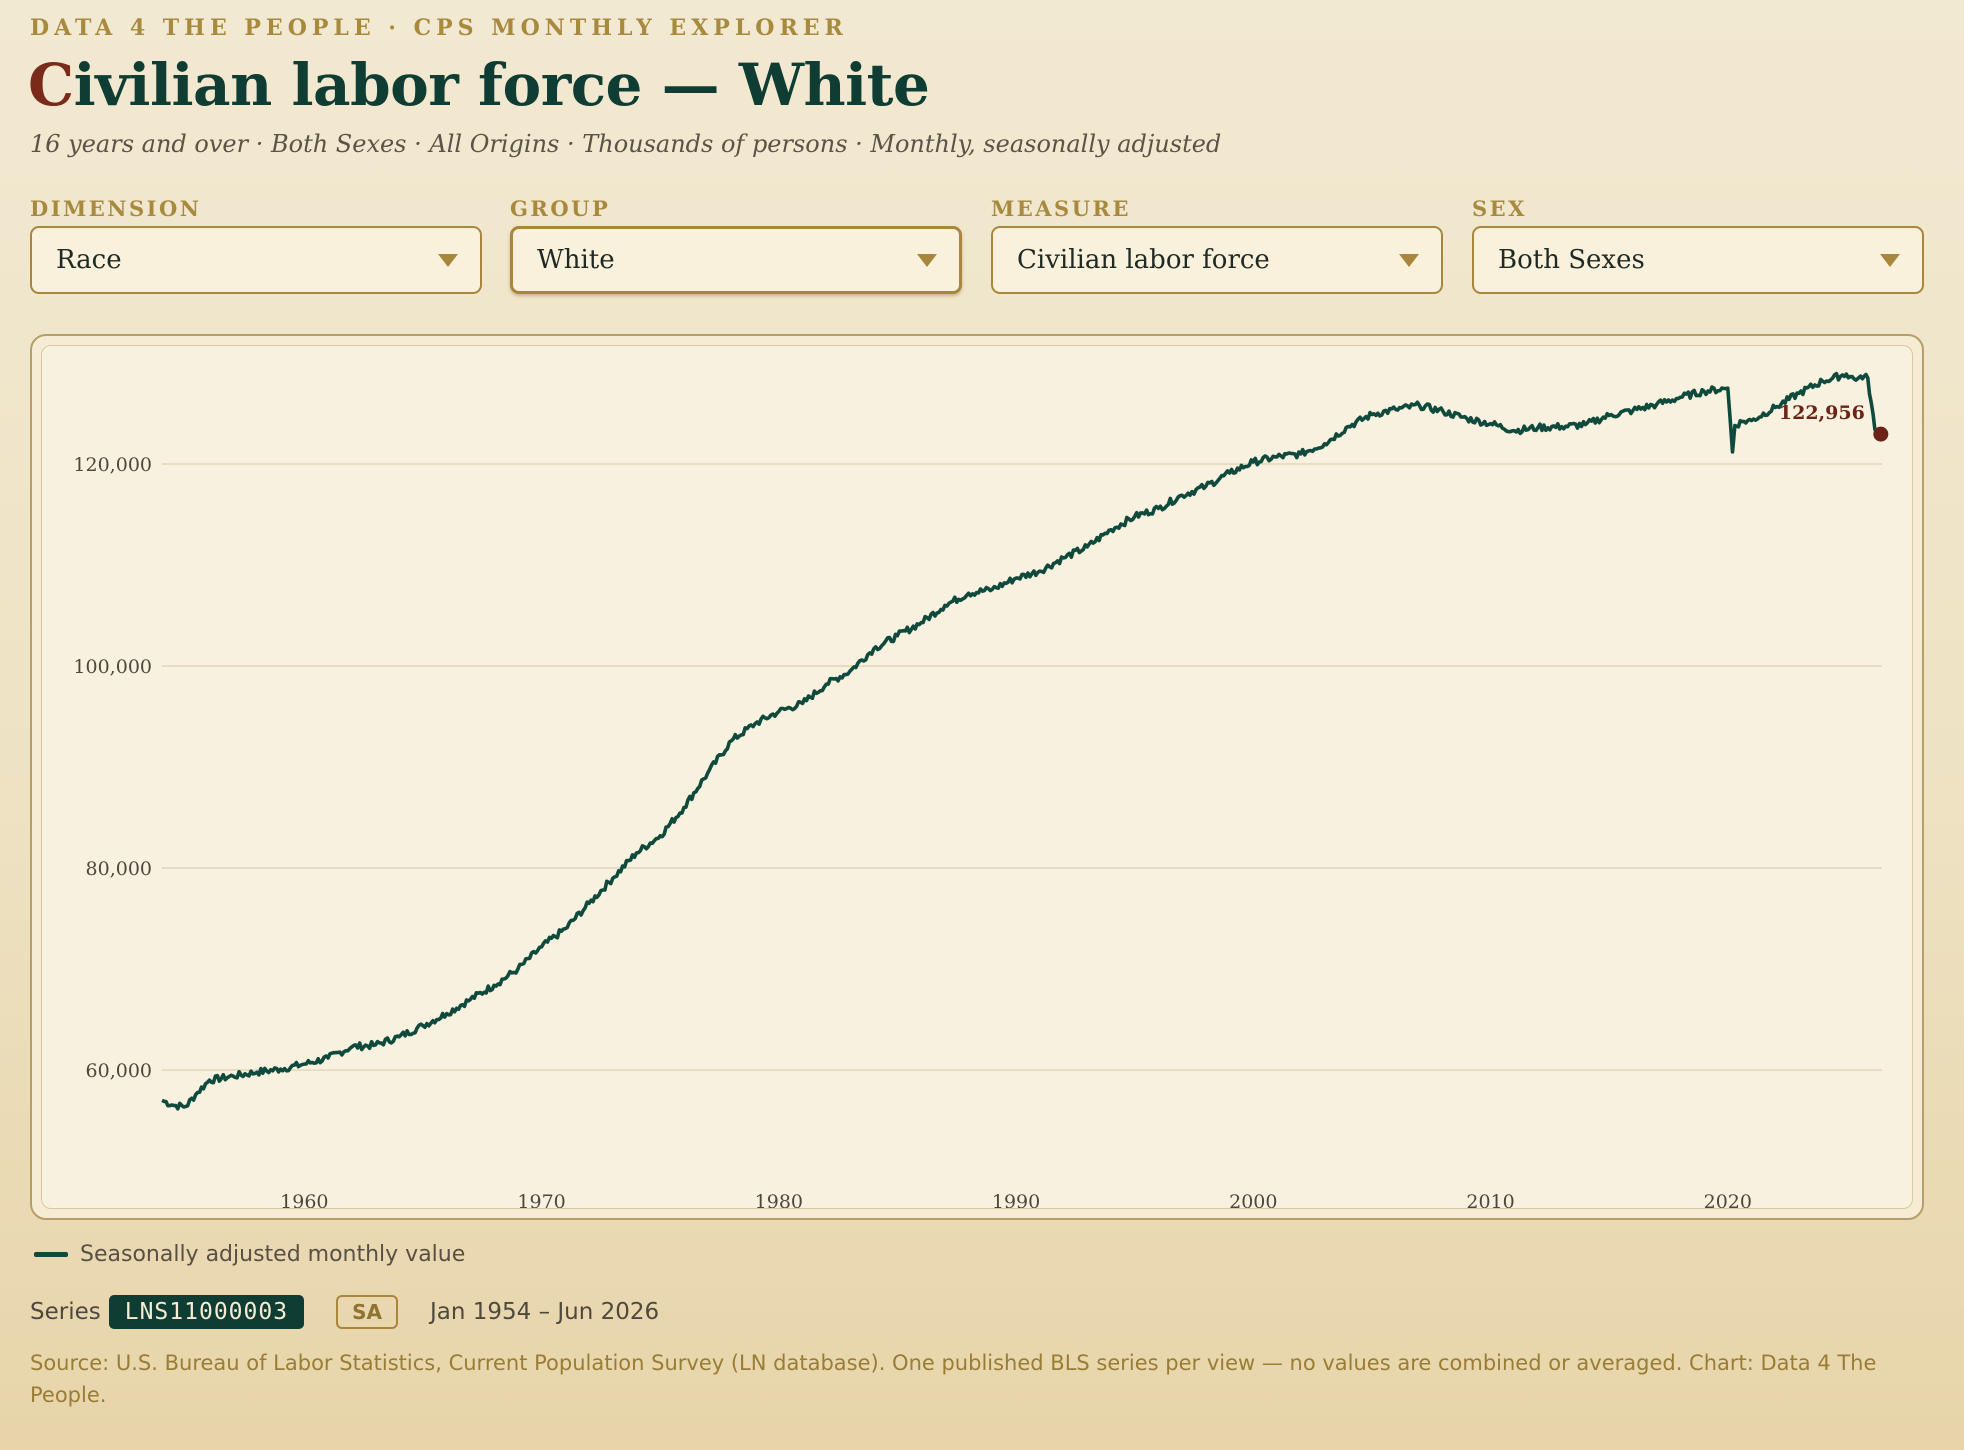 This screenshot has width=1964, height=1450. Describe the element at coordinates (560, 208) in the screenshot. I see `filter-group-label: GROUP` at that location.